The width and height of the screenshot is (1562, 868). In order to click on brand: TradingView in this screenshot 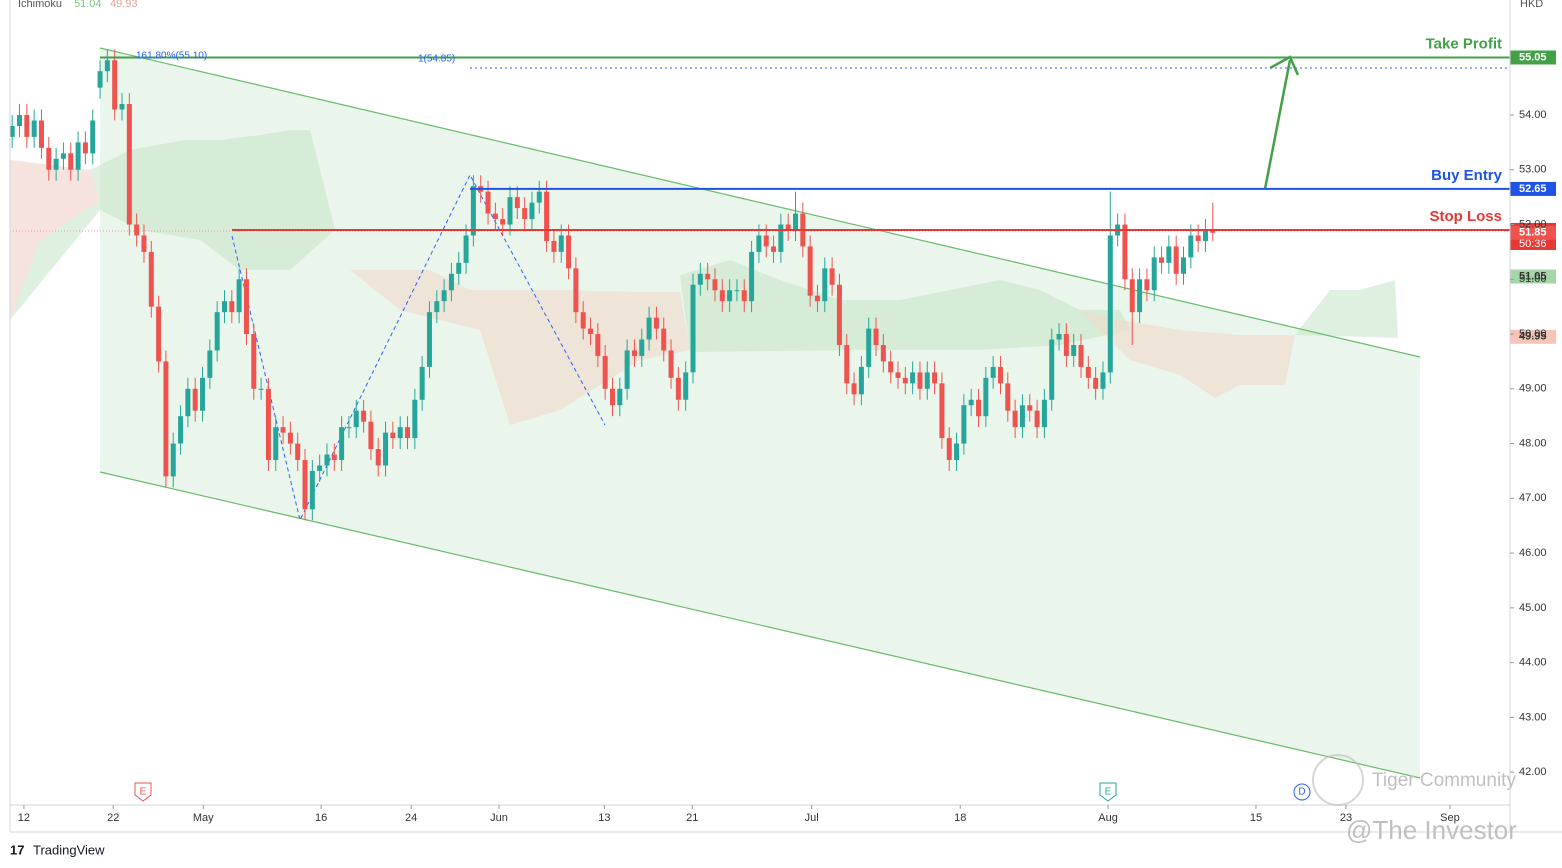, I will do `click(69, 849)`.